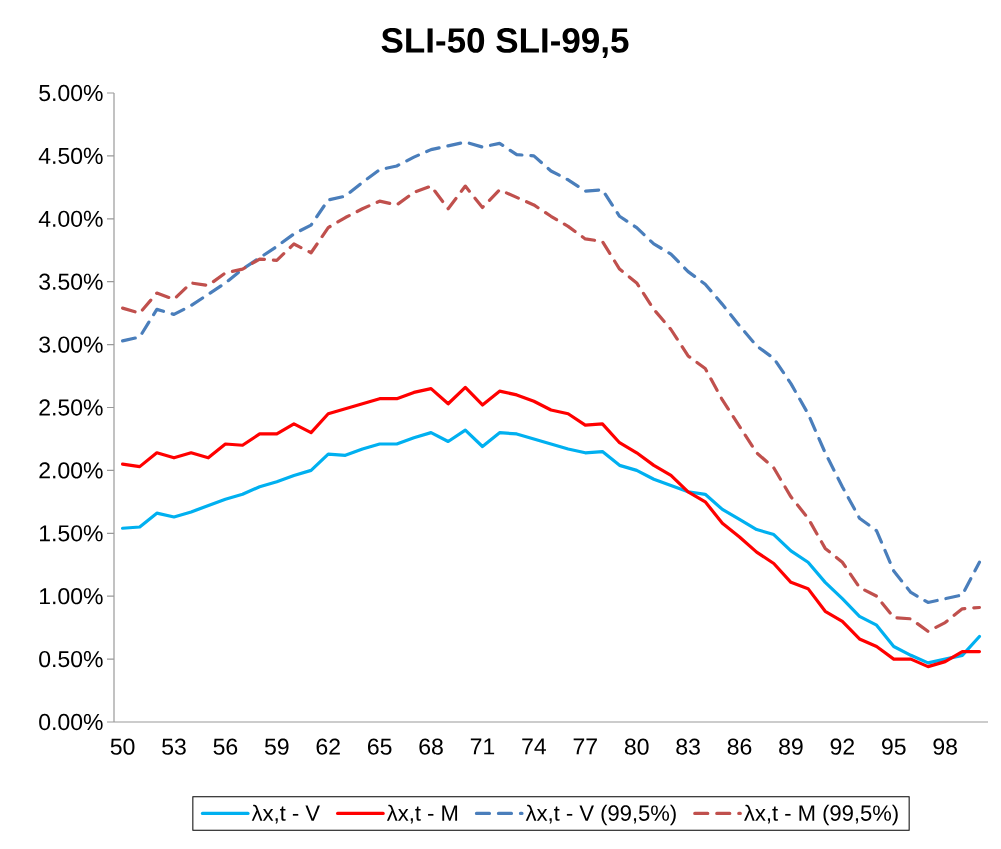  Describe the element at coordinates (174, 746) in the screenshot. I see `x-tick-label: 53` at that location.